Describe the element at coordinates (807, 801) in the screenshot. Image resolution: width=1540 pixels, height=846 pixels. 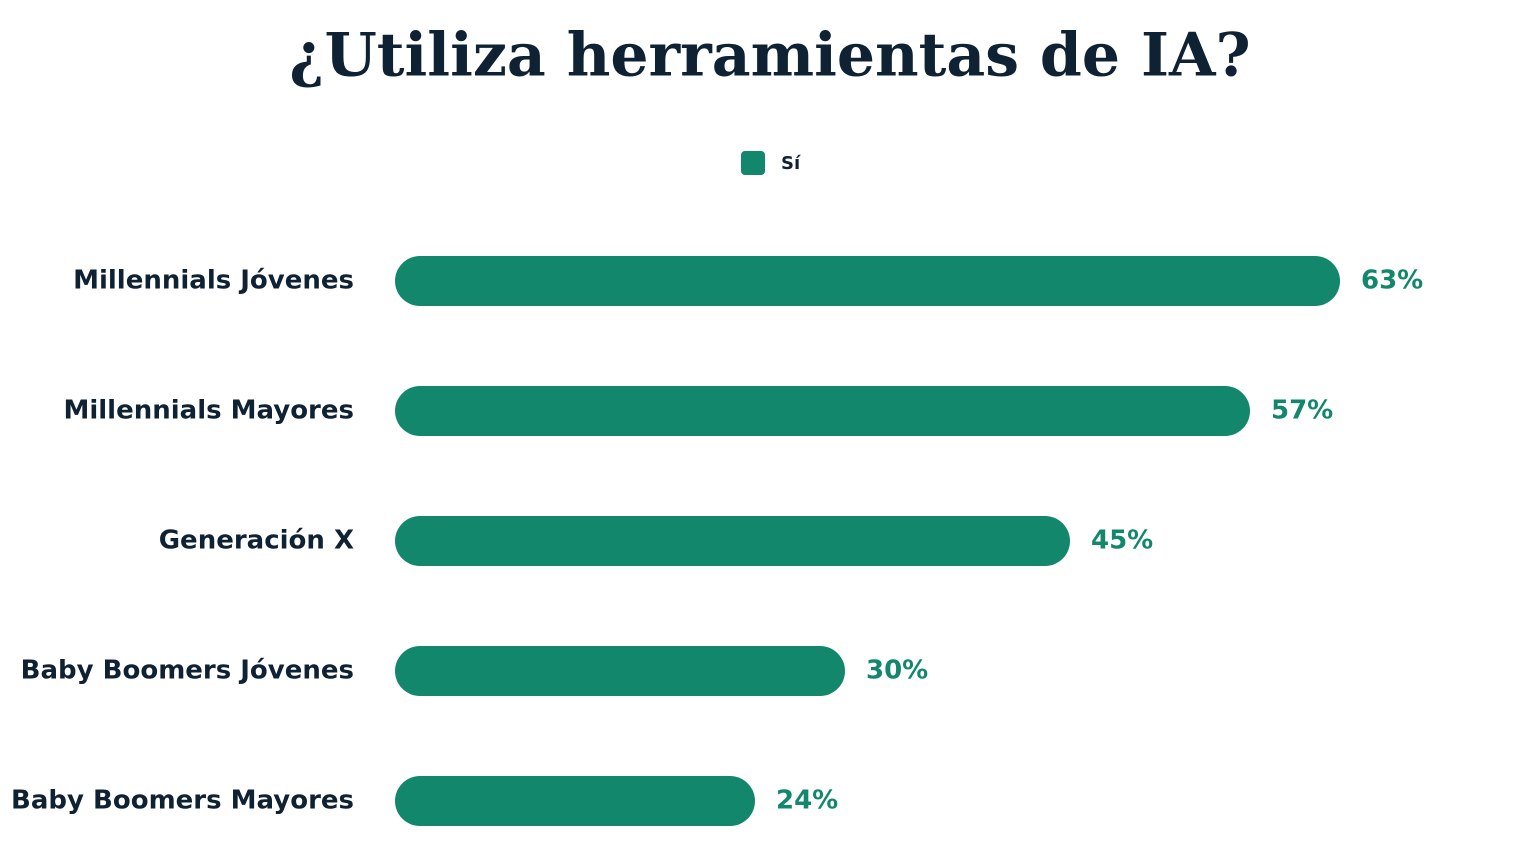
I see `value-label: 24%` at that location.